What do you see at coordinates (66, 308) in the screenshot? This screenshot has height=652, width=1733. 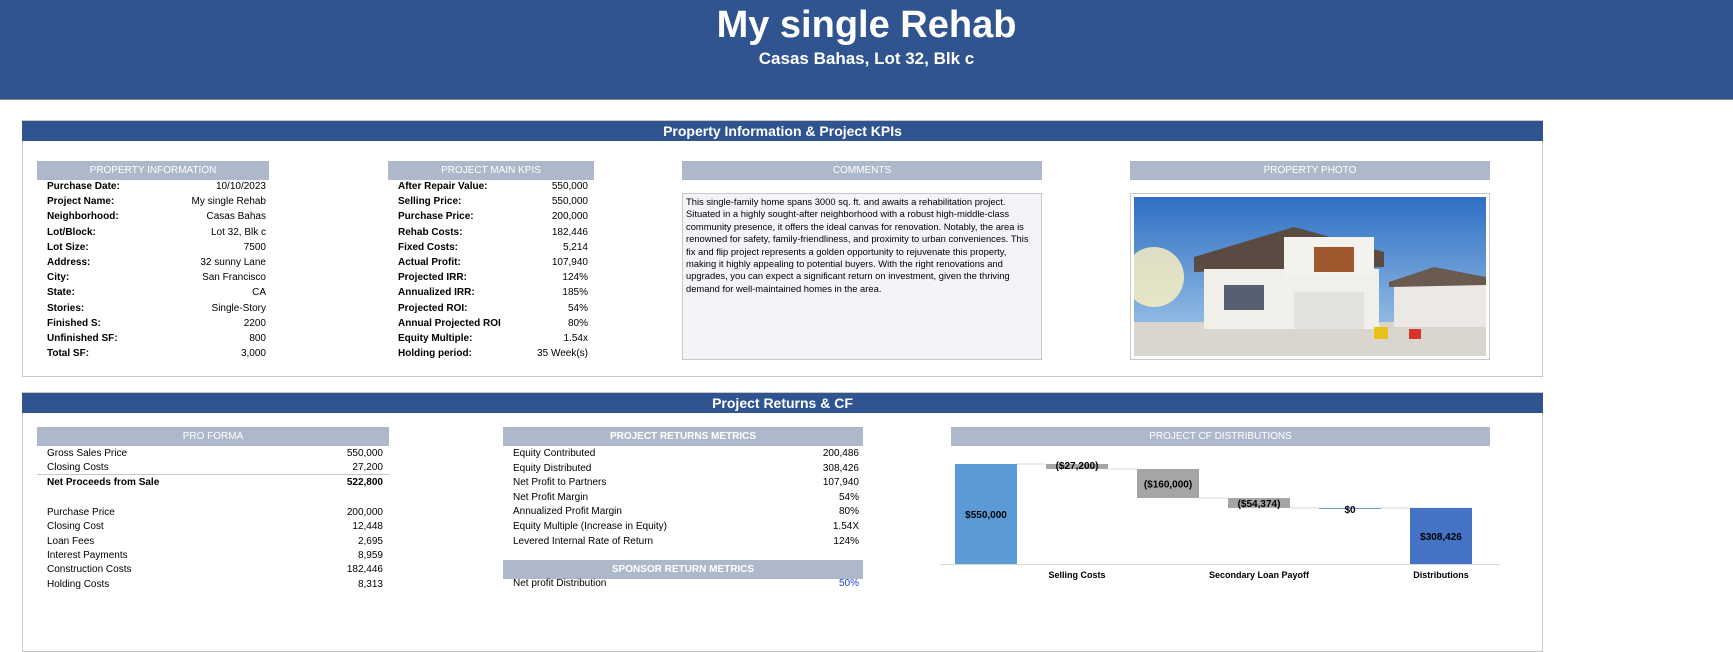 I see `row-label: Stories:` at bounding box center [66, 308].